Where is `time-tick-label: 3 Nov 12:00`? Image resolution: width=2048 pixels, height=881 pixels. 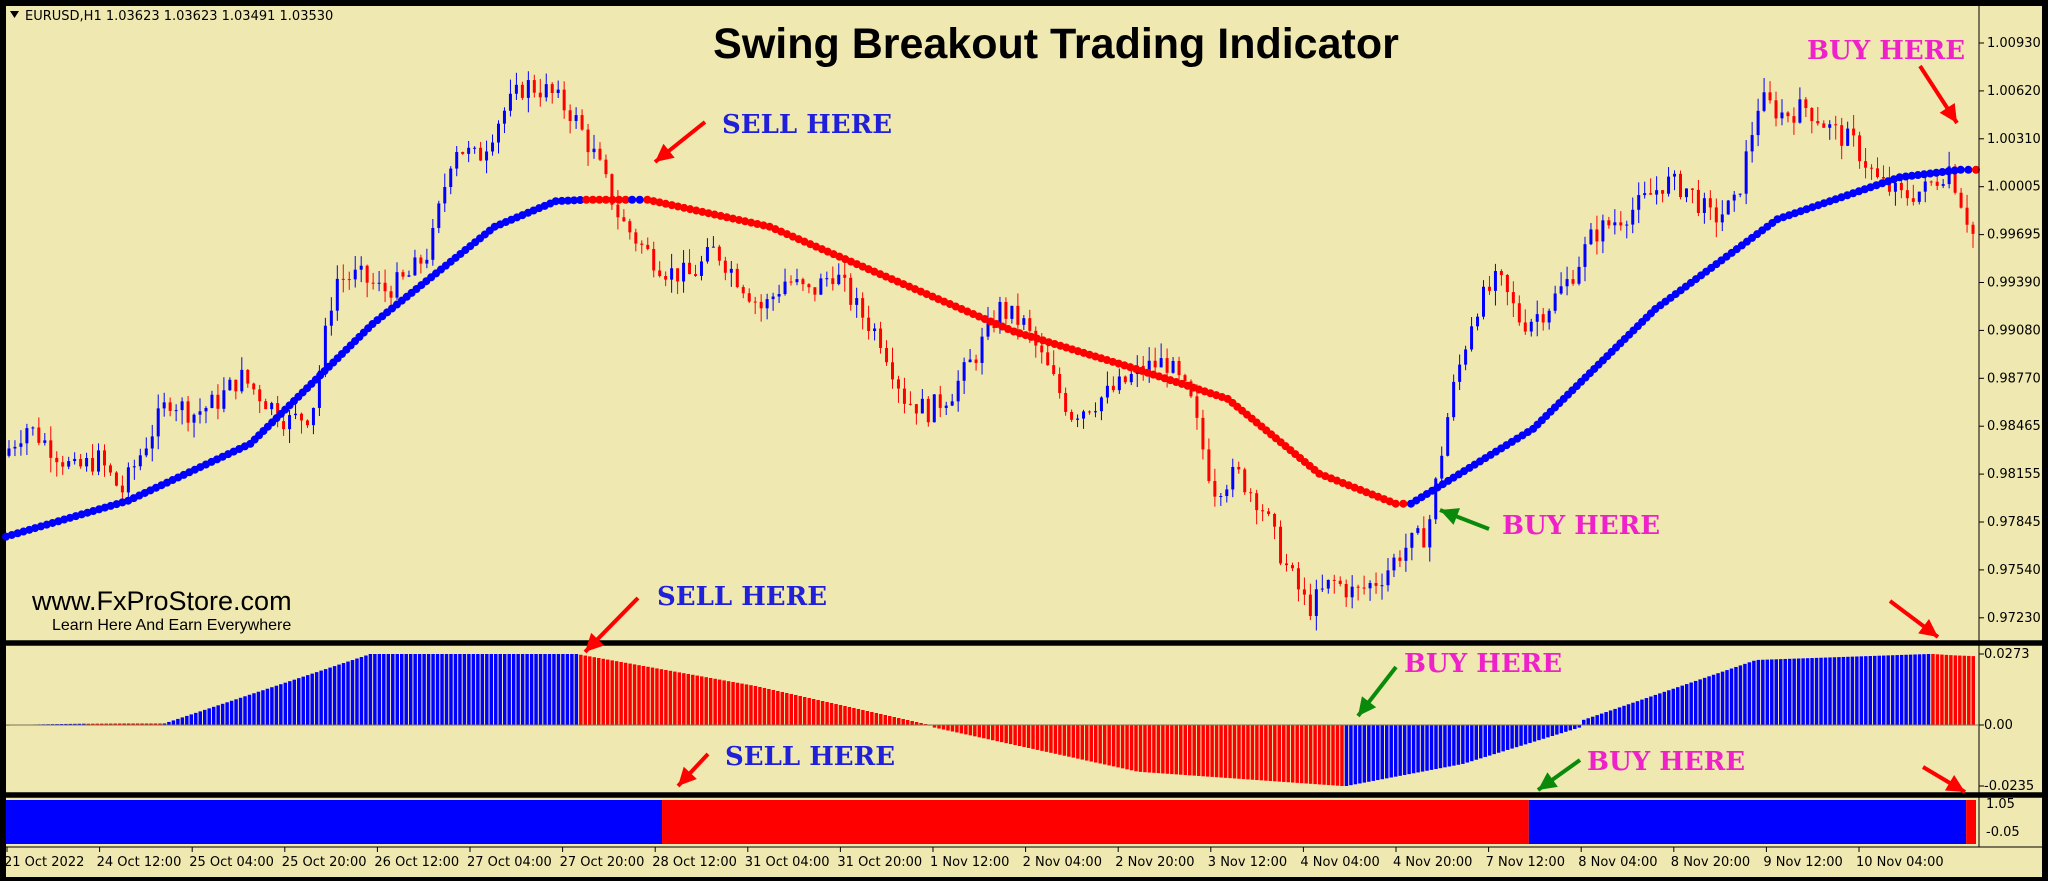
time-tick-label: 3 Nov 12:00 is located at coordinates (1247, 862).